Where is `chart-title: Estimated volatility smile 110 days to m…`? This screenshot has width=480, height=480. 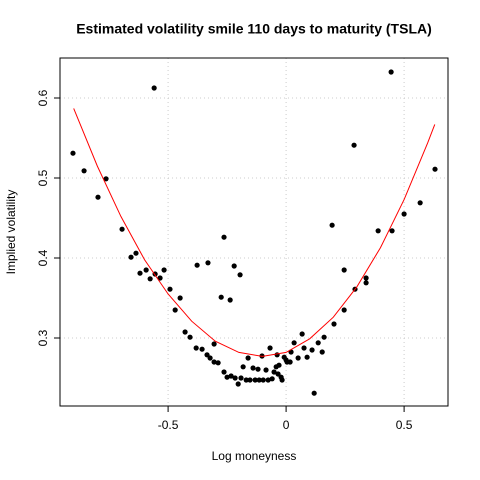 chart-title: Estimated volatility smile 110 days to m… is located at coordinates (254, 29).